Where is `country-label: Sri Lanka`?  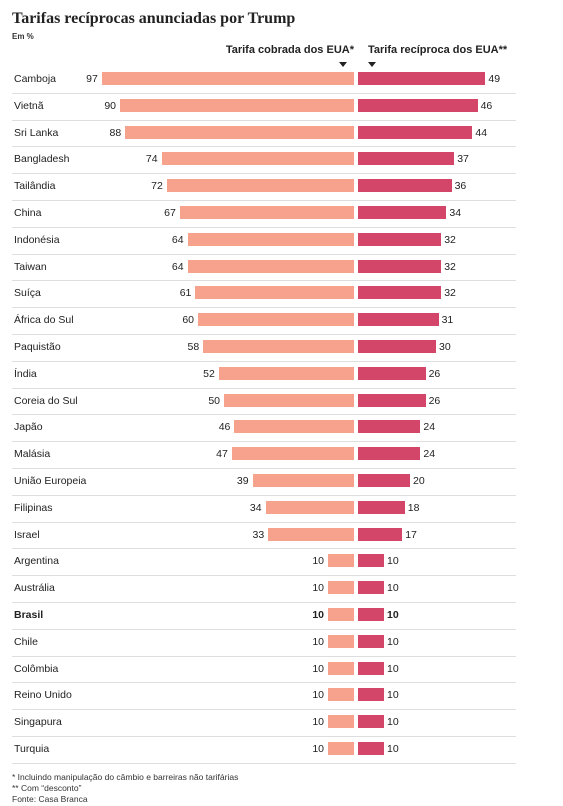 country-label: Sri Lanka is located at coordinates (36, 132).